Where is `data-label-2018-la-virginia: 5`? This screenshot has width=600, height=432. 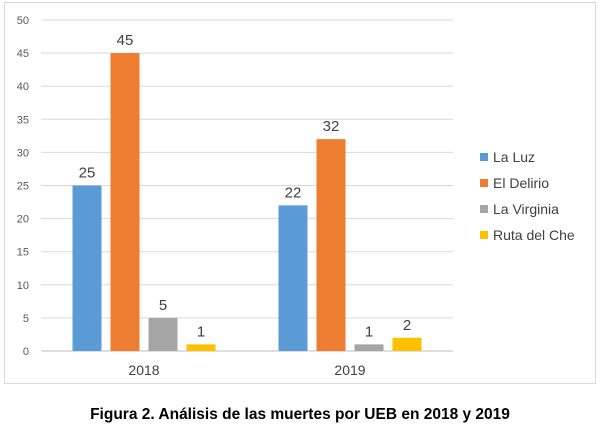 data-label-2018-la-virginia: 5 is located at coordinates (163, 305).